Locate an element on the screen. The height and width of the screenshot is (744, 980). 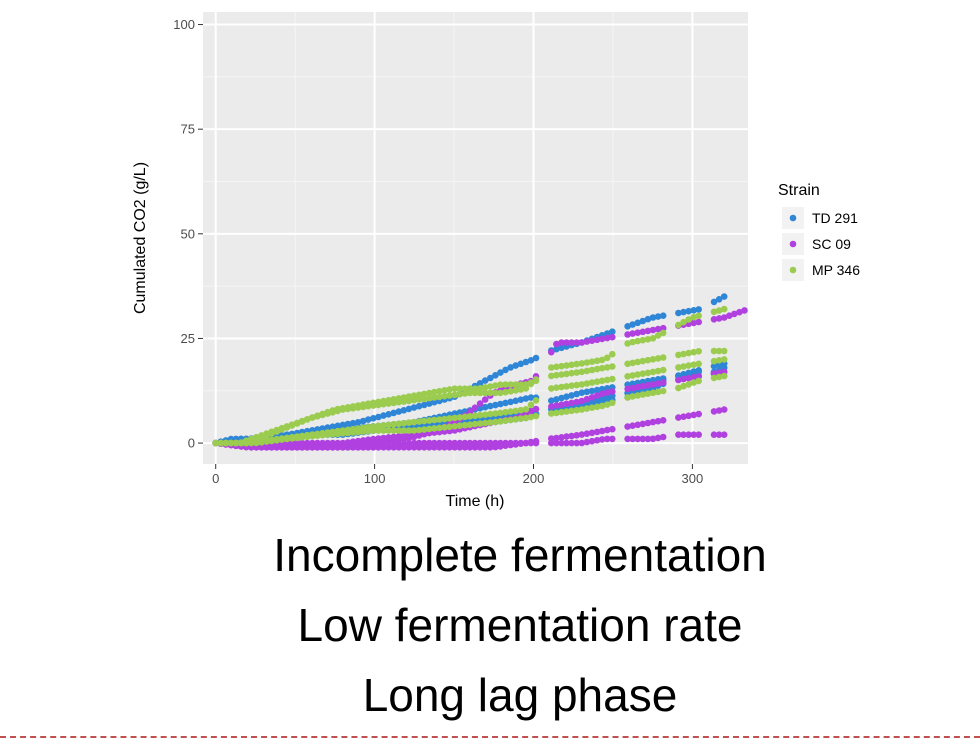
caption-low-fermentation-rate: Low fermentation rate is located at coordinates (520, 625).